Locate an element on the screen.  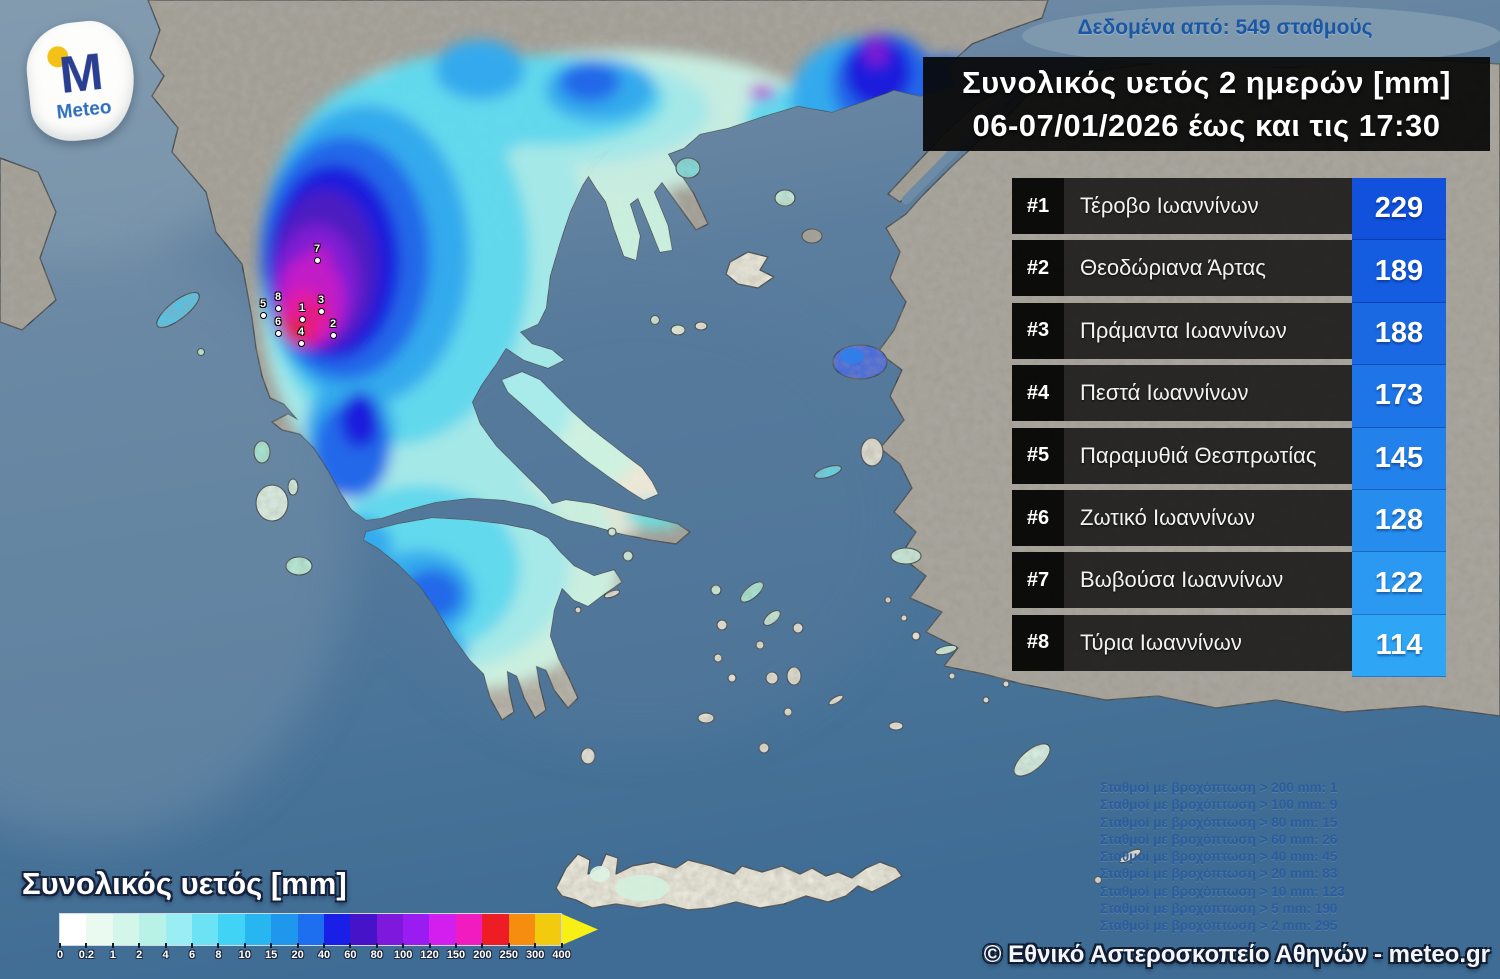
station-name: Ζωτικό Ιωαννίνων is located at coordinates (1214, 518).